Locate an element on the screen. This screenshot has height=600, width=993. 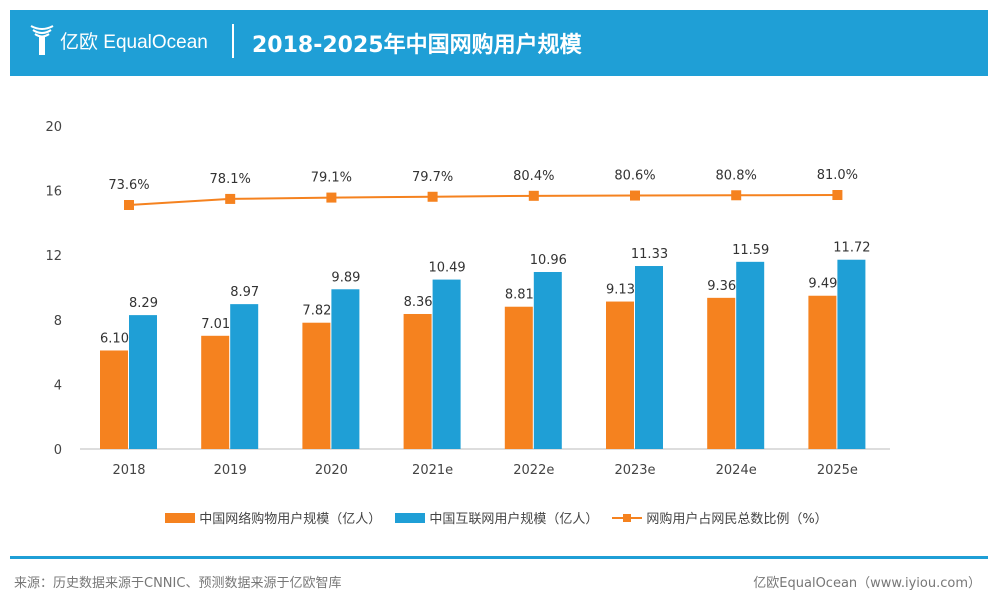
legend-line-marker is located at coordinates (627, 517).